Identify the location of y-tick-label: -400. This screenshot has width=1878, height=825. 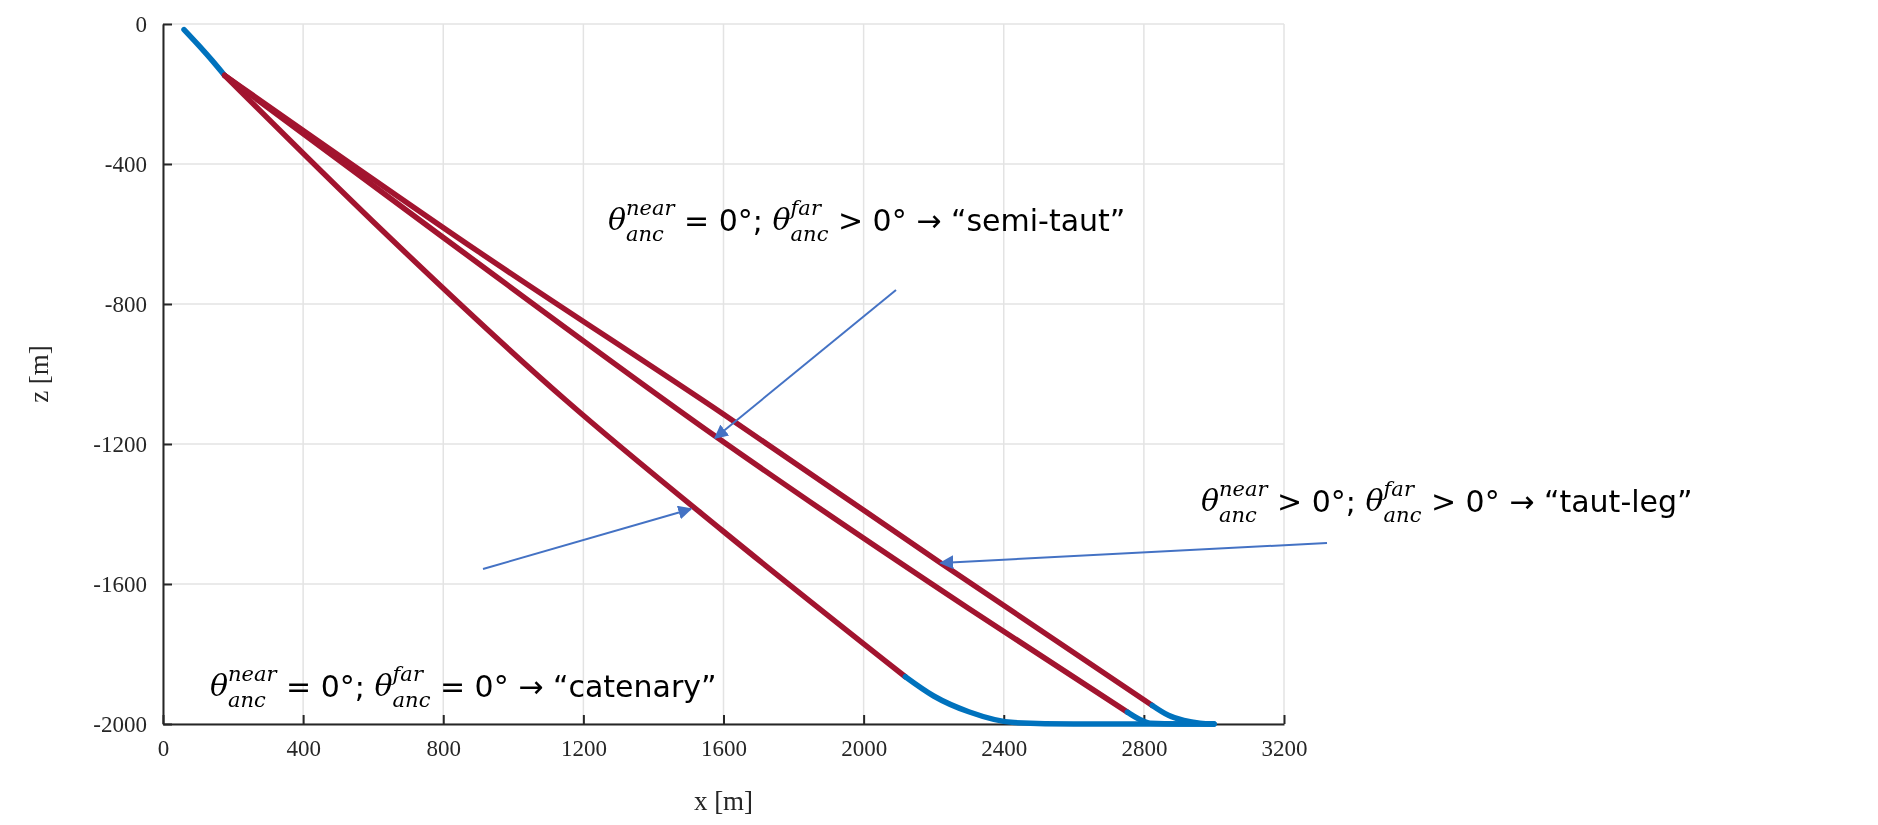
(125, 164).